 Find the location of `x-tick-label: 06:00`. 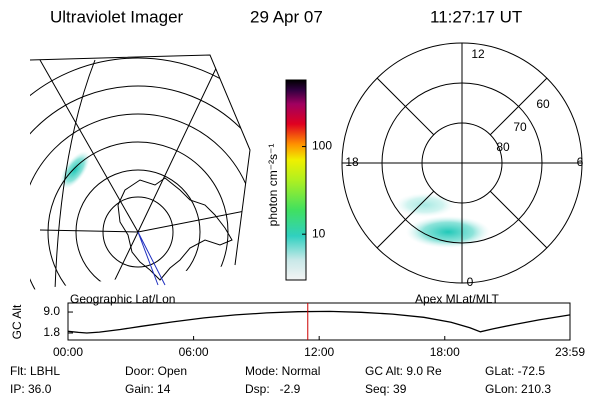

x-tick-label: 06:00 is located at coordinates (194, 352).